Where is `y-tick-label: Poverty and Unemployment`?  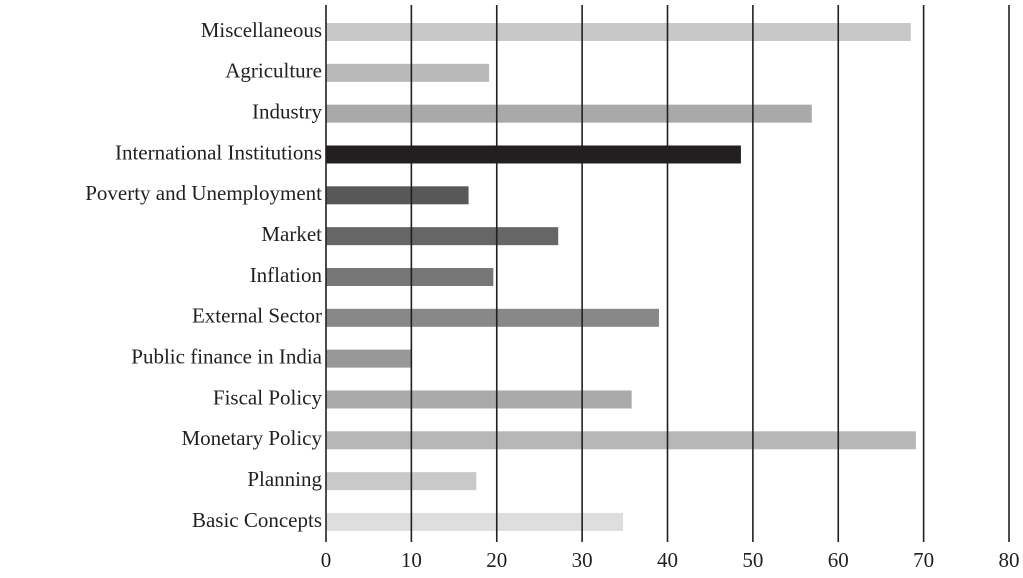
y-tick-label: Poverty and Unemployment is located at coordinates (203, 193).